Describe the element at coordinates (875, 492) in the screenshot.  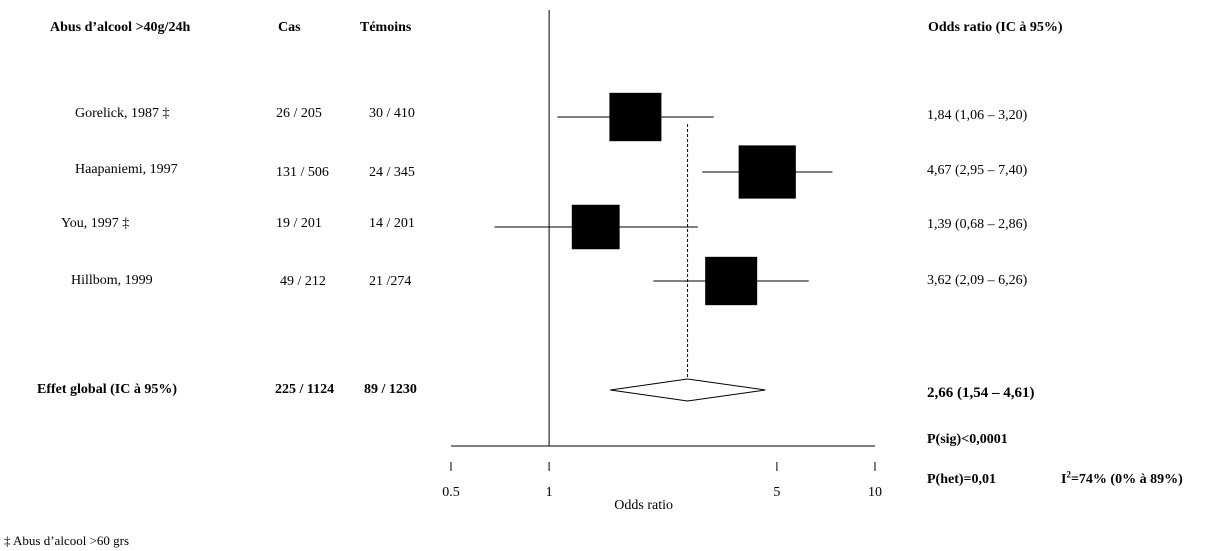
I see `x-tick-label: 10` at that location.